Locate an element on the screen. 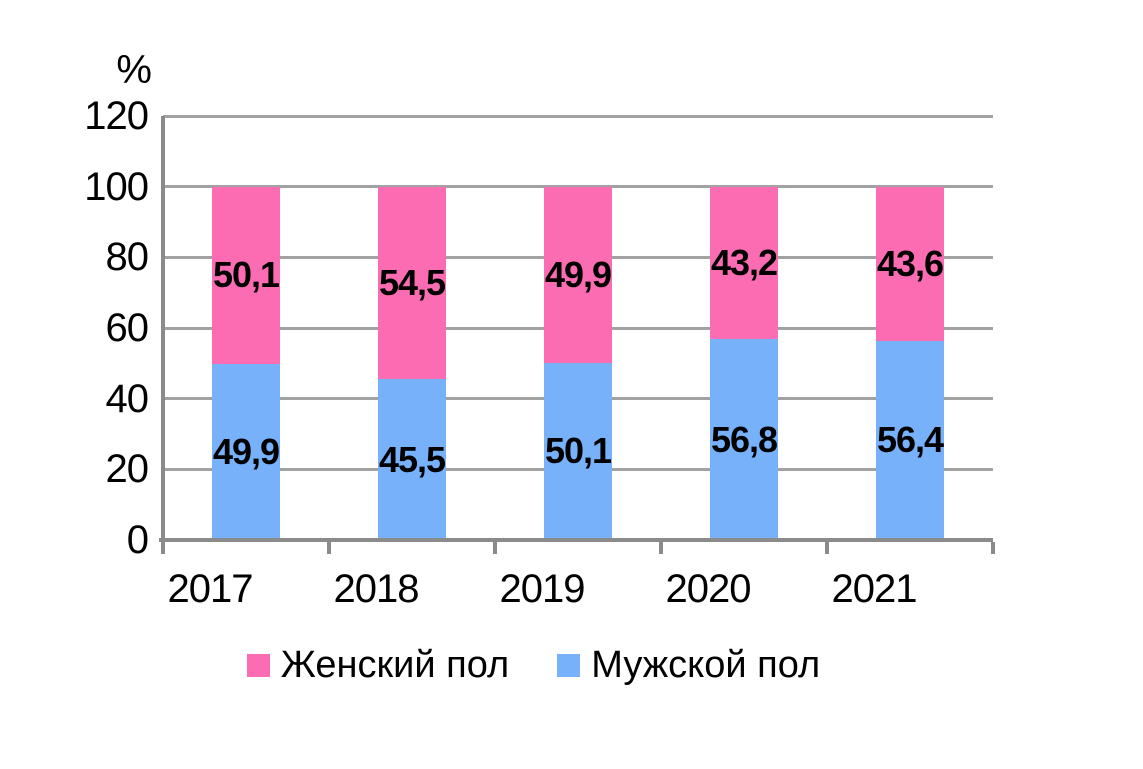 This screenshot has width=1143, height=769. bar-segment-female-2019: 49,9 is located at coordinates (578, 274).